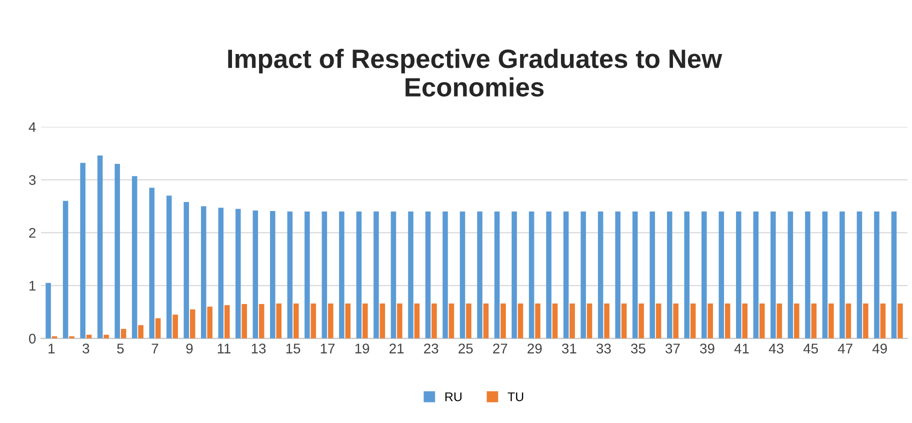 The height and width of the screenshot is (423, 912). I want to click on x-tick-label: 39, so click(707, 349).